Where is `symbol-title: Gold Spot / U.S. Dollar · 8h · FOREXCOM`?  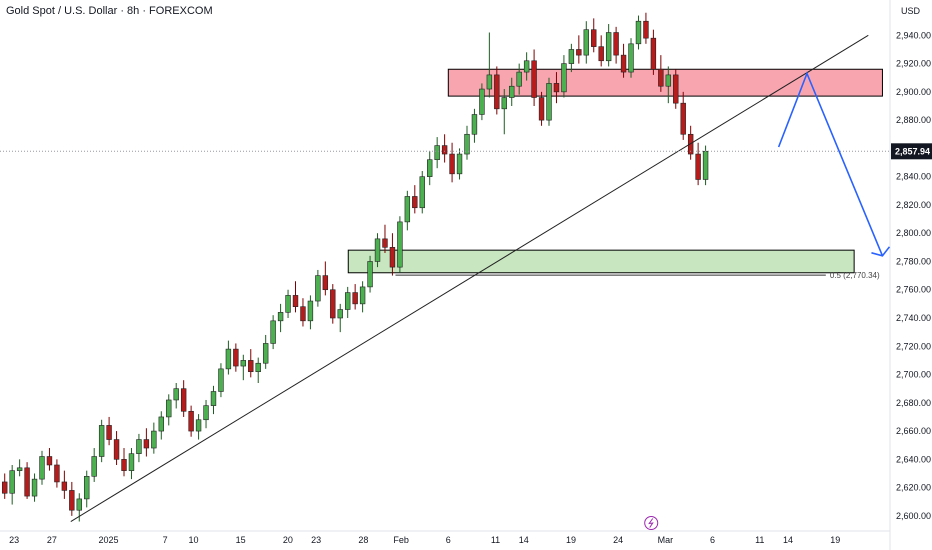 symbol-title: Gold Spot / U.S. Dollar · 8h · FOREXCOM is located at coordinates (109, 11).